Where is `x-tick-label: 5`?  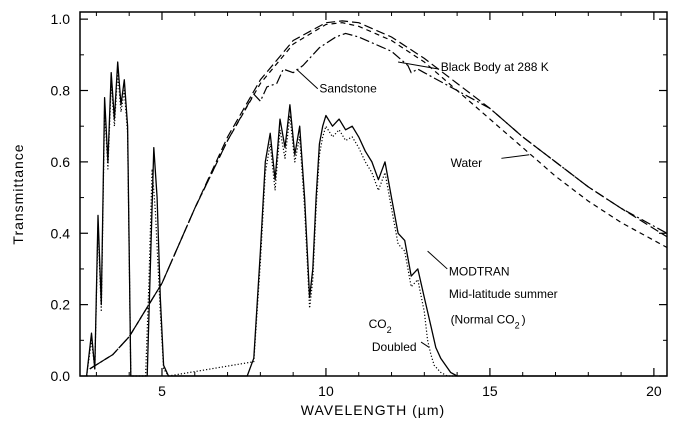 x-tick-label: 5 is located at coordinates (162, 391).